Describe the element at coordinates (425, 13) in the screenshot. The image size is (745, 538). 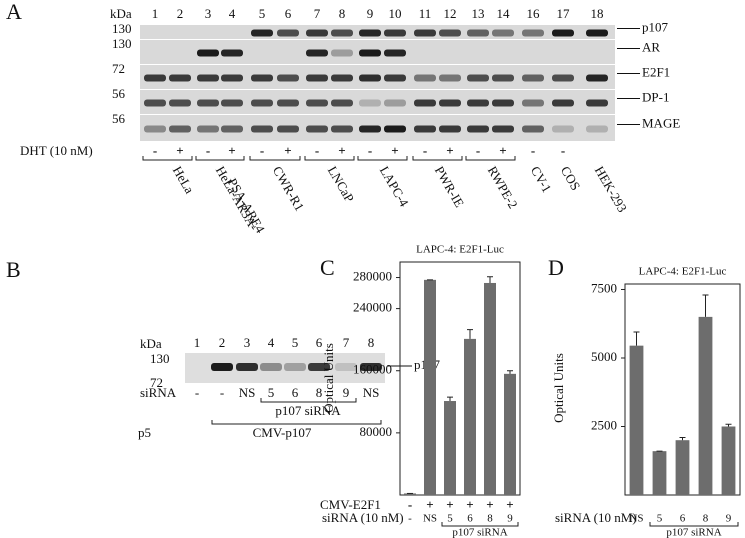
I see `lane-number: 11` at that location.